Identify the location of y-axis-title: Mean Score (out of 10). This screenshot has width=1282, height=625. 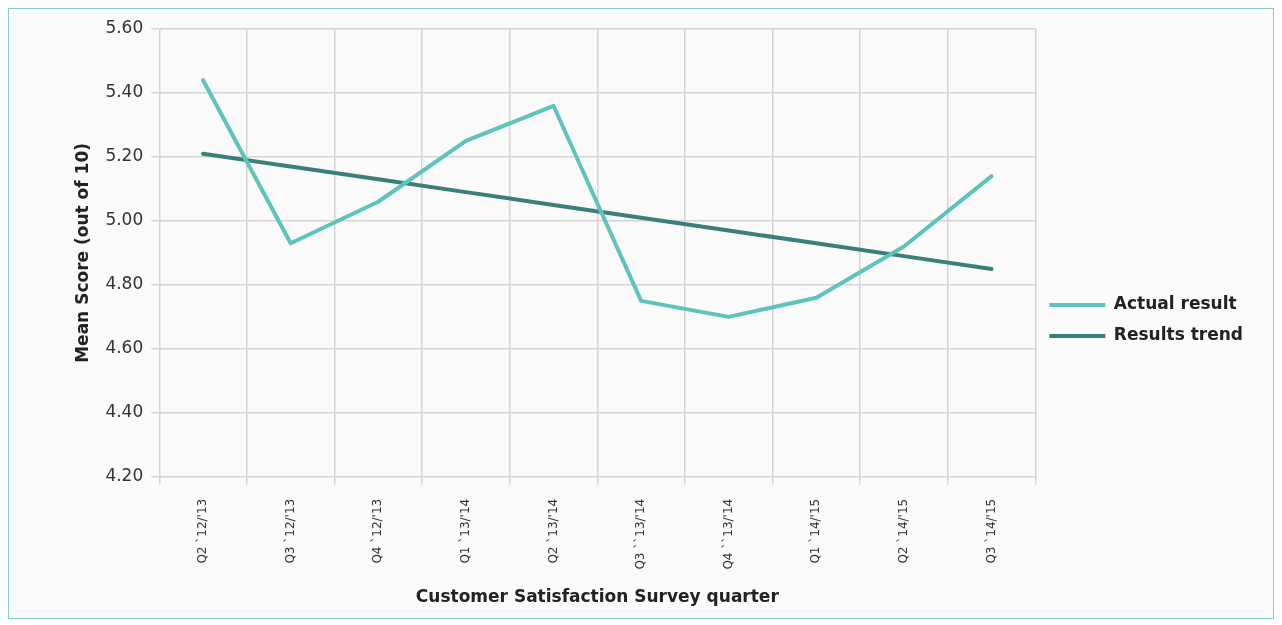
(81, 253).